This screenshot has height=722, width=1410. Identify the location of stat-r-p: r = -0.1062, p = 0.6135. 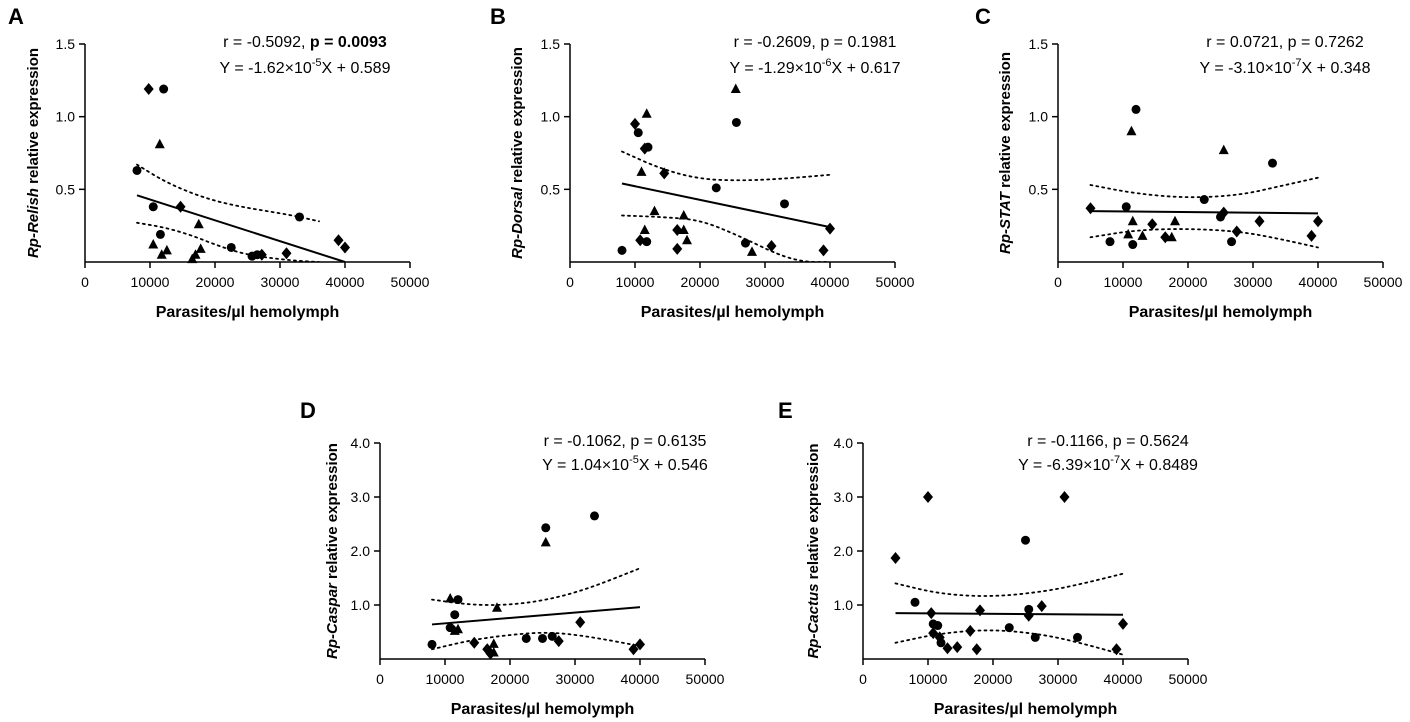
(625, 441).